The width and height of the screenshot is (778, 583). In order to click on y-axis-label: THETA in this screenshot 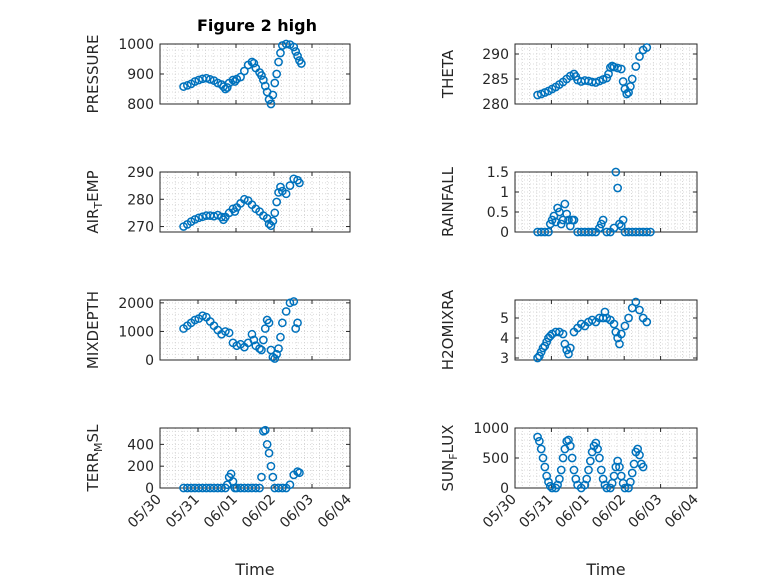, I will do `click(448, 74)`.